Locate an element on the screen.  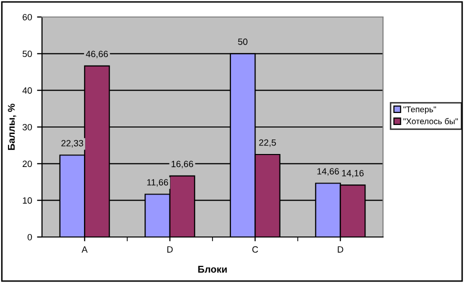
y-tick-label: 40 is located at coordinates (27, 90).